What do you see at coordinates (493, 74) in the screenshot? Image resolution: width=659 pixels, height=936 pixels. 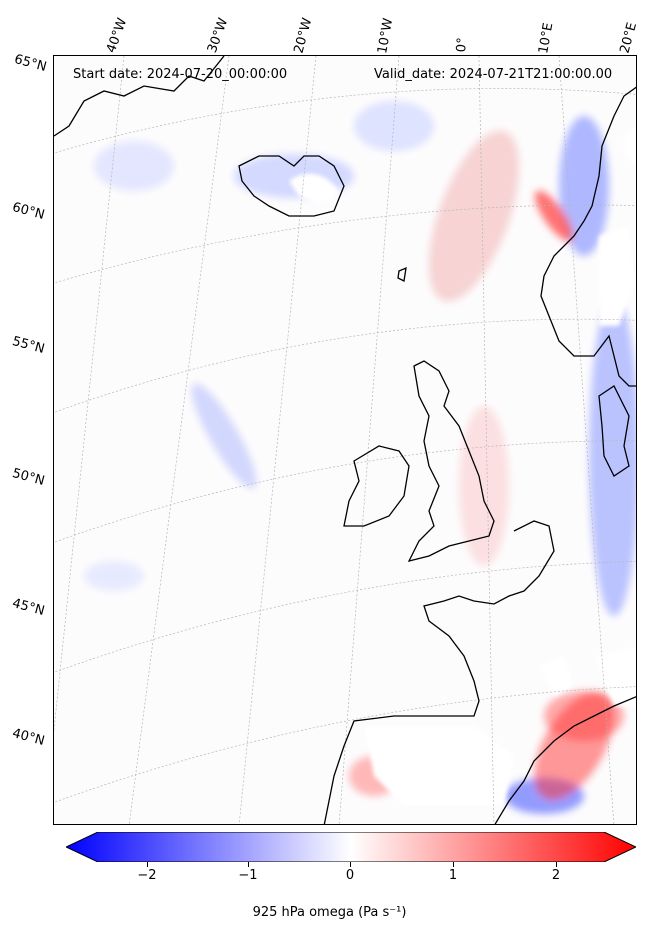 I see `valid-date-label: Valid_date: 2024-07-21T21:00:00.00` at bounding box center [493, 74].